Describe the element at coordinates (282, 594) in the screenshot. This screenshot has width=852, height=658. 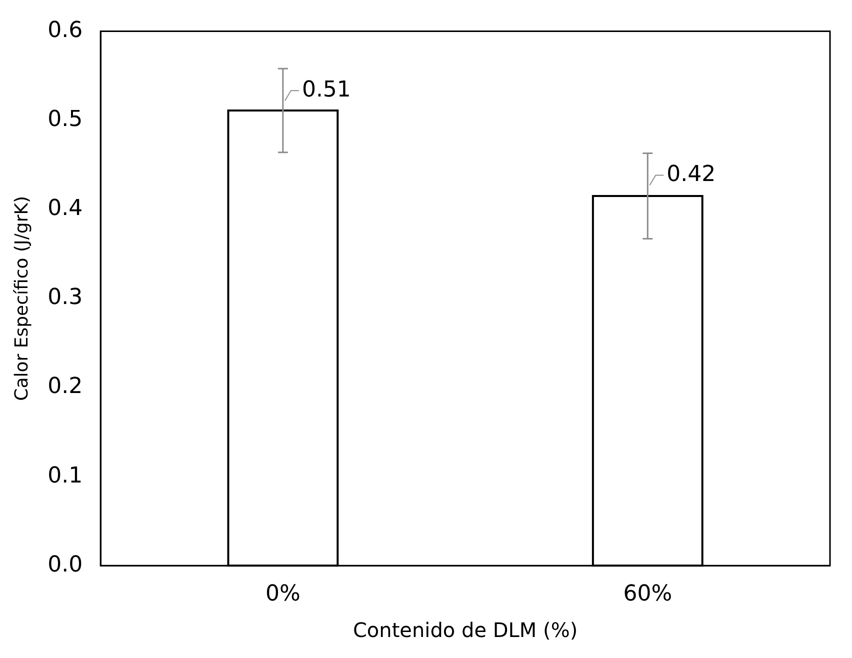
I see `x-tick-label: 0%` at that location.